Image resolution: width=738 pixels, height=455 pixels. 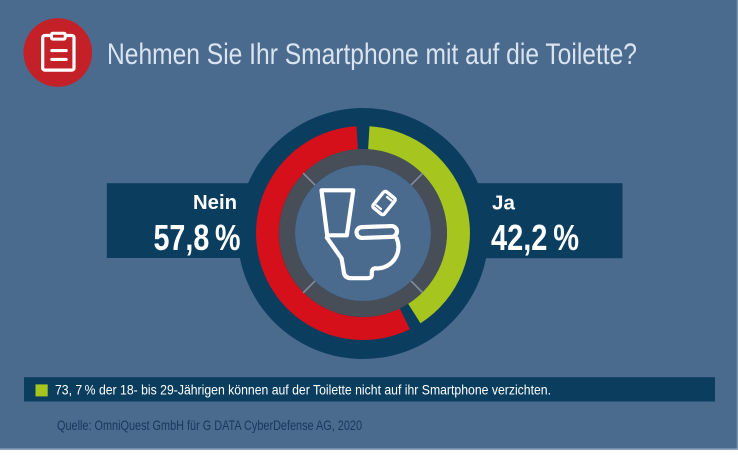 I want to click on svg-text: 57,8 %, so click(x=197, y=237).